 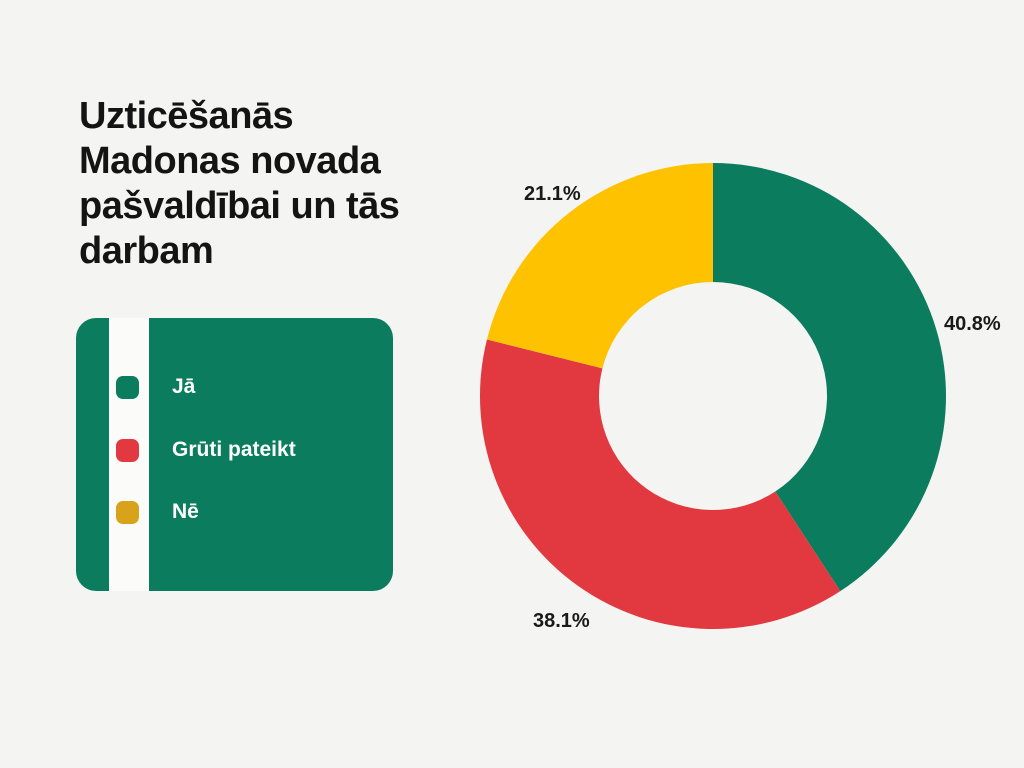 I want to click on slice-label-gruti-pateikt: 38.1%, so click(x=561, y=621).